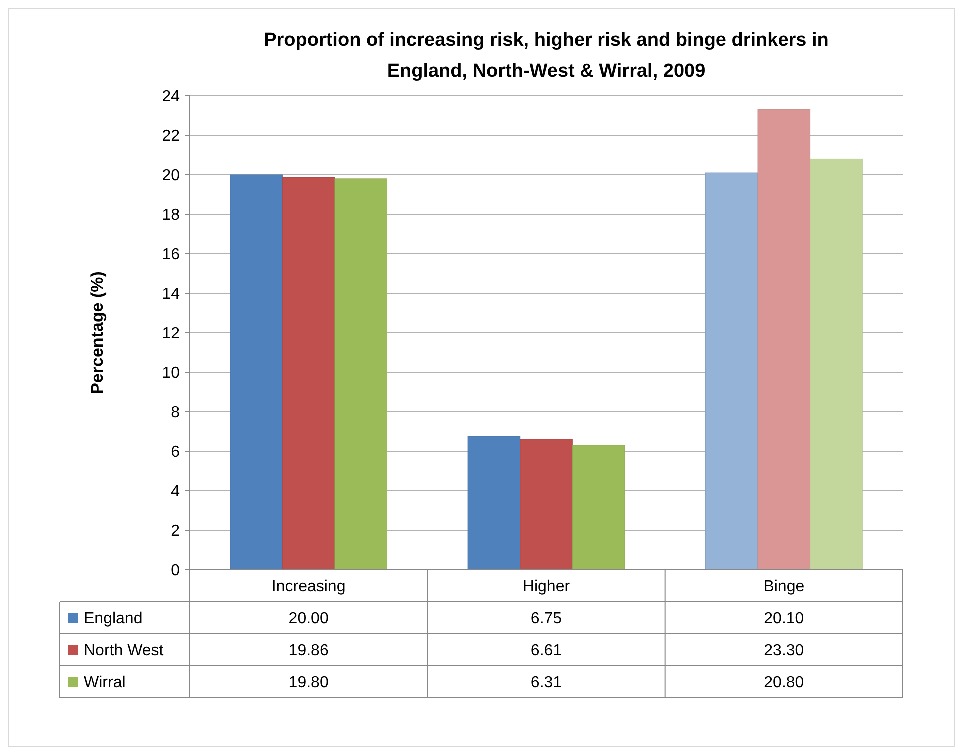 This screenshot has height=747, width=956. I want to click on data-label: 6.31, so click(546, 683).